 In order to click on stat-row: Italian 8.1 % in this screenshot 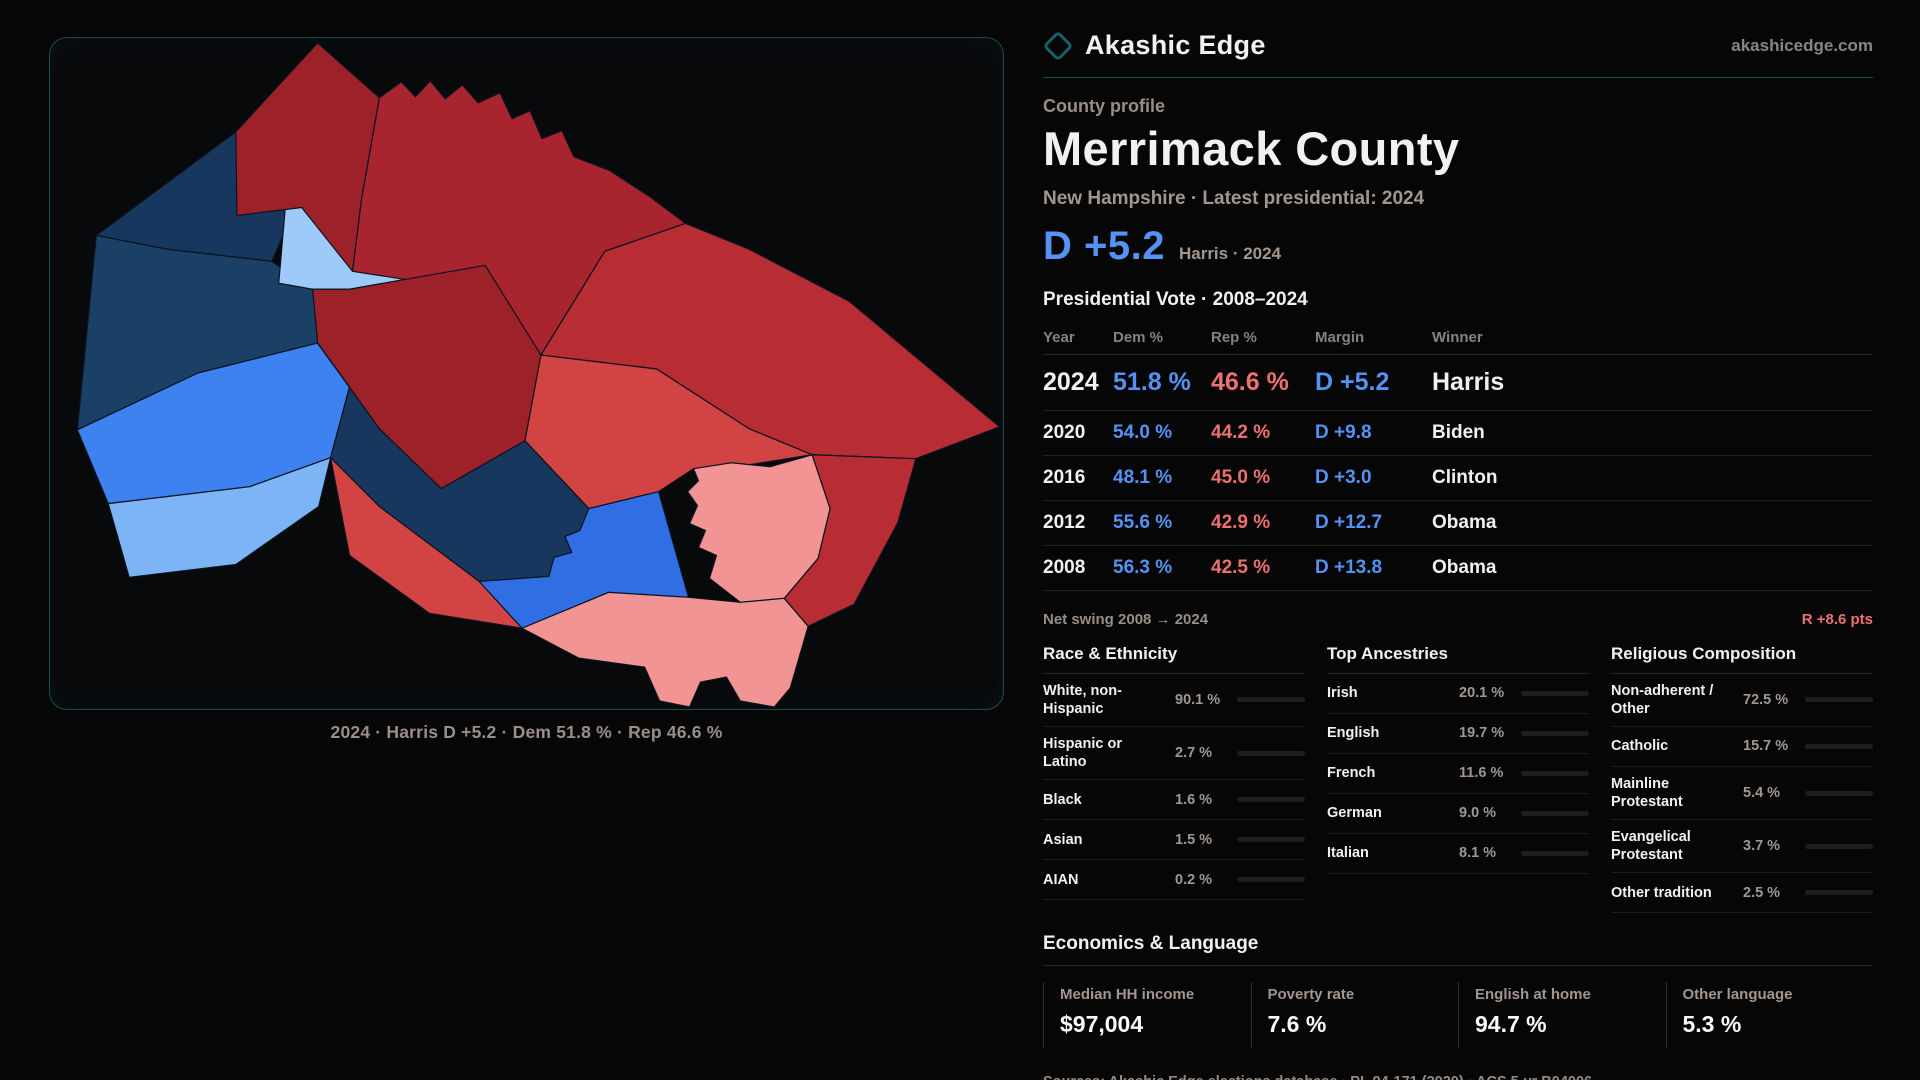, I will do `click(1458, 854)`.